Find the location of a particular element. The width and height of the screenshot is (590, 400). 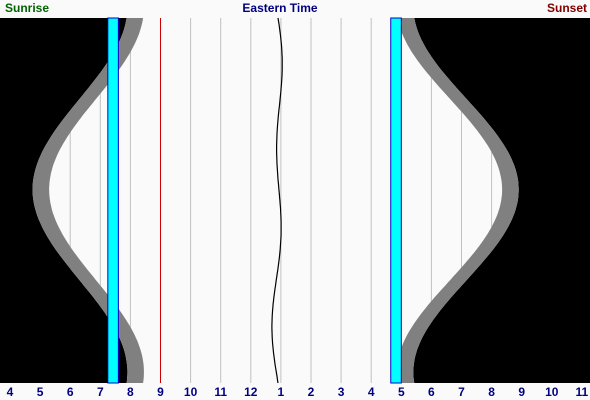

sunrise-label: Sunrise is located at coordinates (27, 8).